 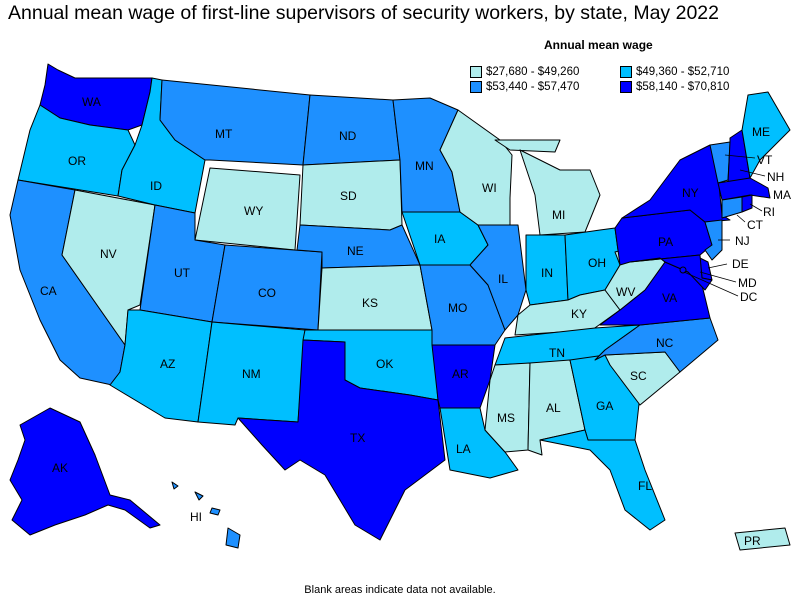 I want to click on state-label-WV: WV, so click(x=625, y=292).